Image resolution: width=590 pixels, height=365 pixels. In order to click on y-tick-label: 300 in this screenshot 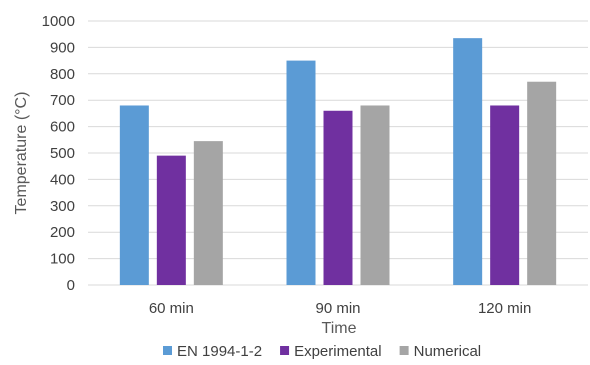, I will do `click(62, 206)`.